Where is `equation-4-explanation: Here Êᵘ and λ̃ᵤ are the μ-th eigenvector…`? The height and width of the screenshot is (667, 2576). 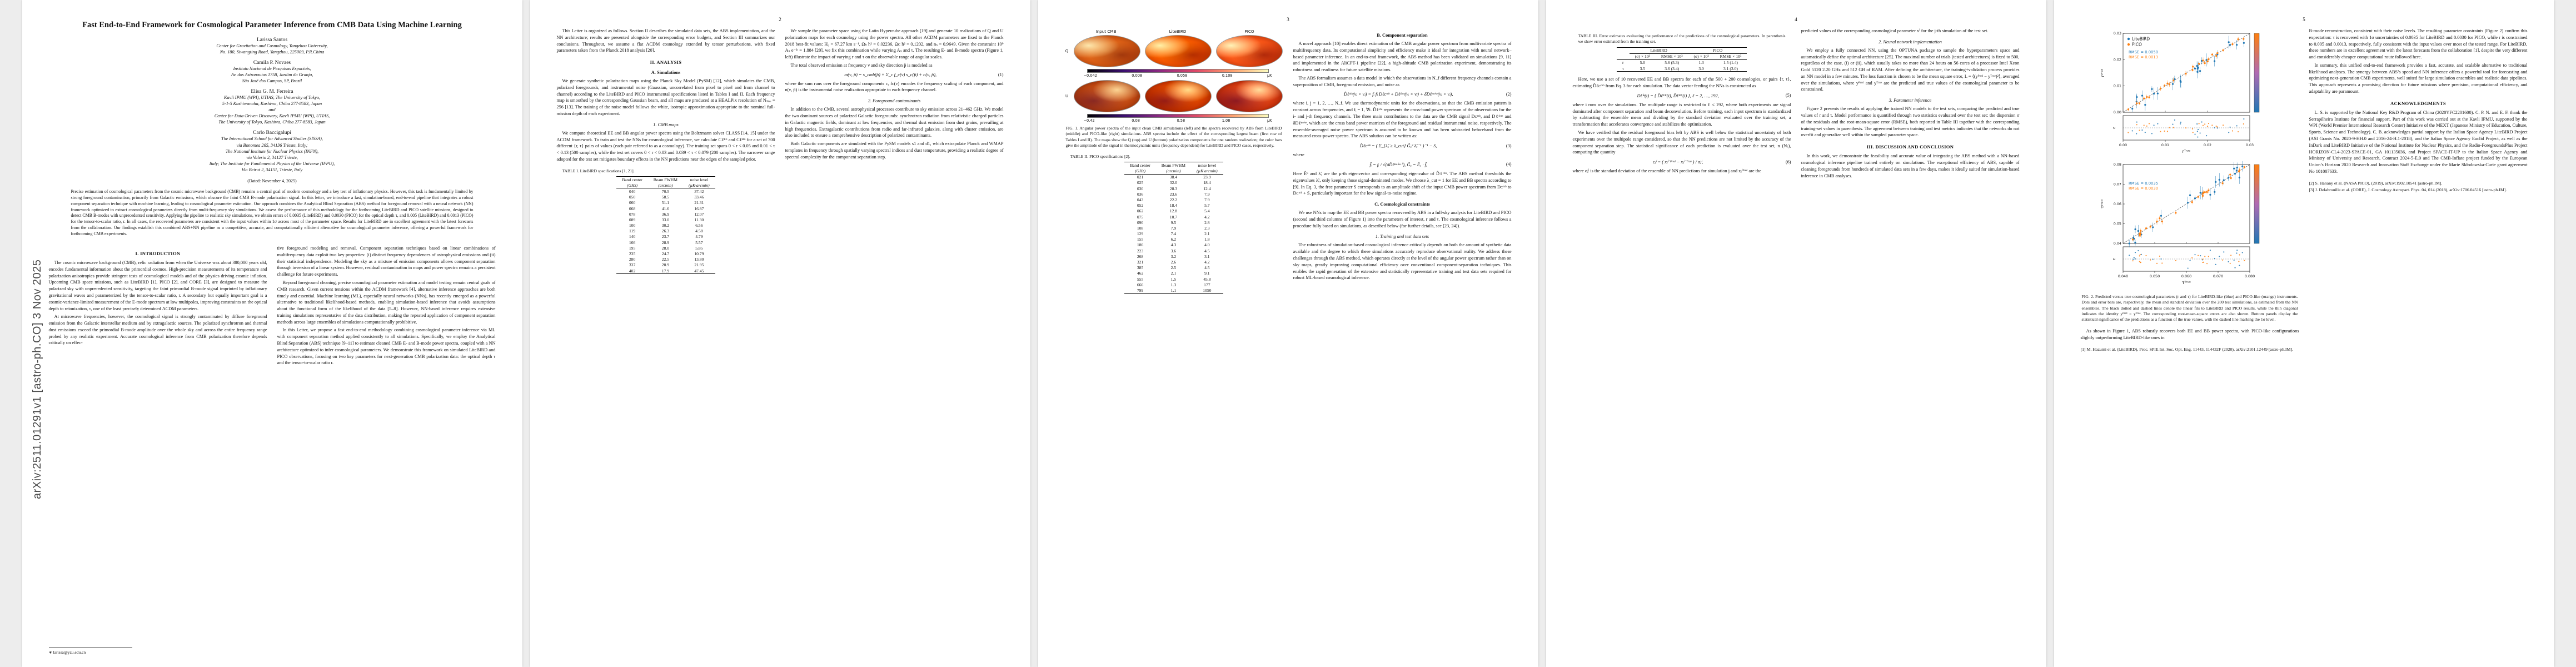
equation-4-explanation: Here Êᵘ and λ̃ᵤ are the μ-th eigenvector… is located at coordinates (1402, 184).